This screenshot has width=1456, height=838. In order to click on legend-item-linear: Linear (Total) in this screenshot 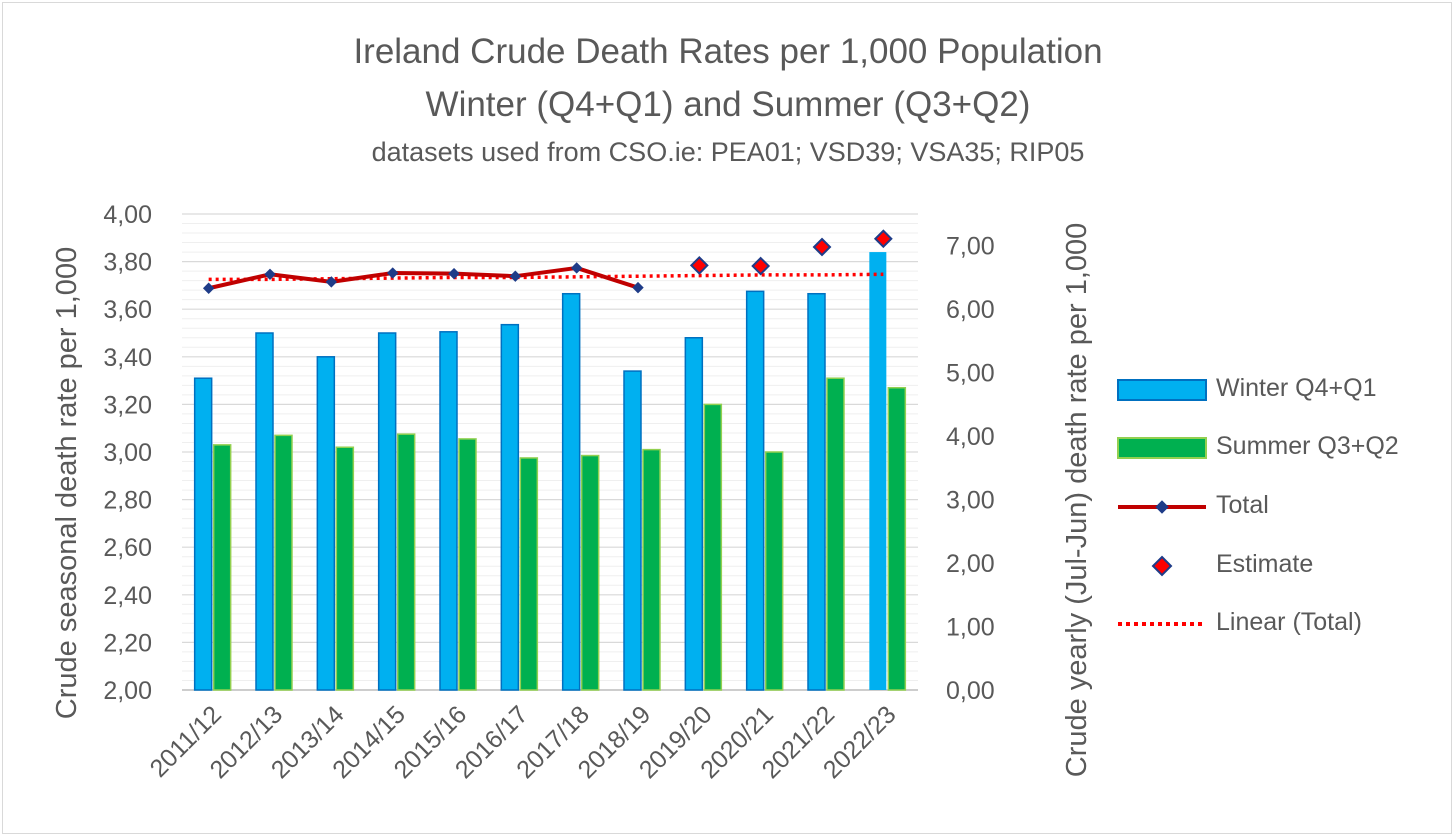, I will do `click(1281, 624)`.